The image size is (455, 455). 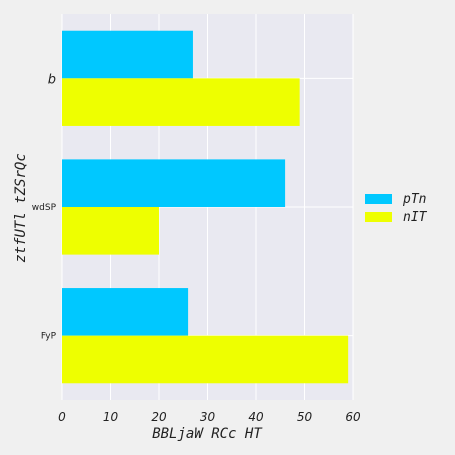 I want to click on x-tick-label: 30, so click(x=208, y=417).